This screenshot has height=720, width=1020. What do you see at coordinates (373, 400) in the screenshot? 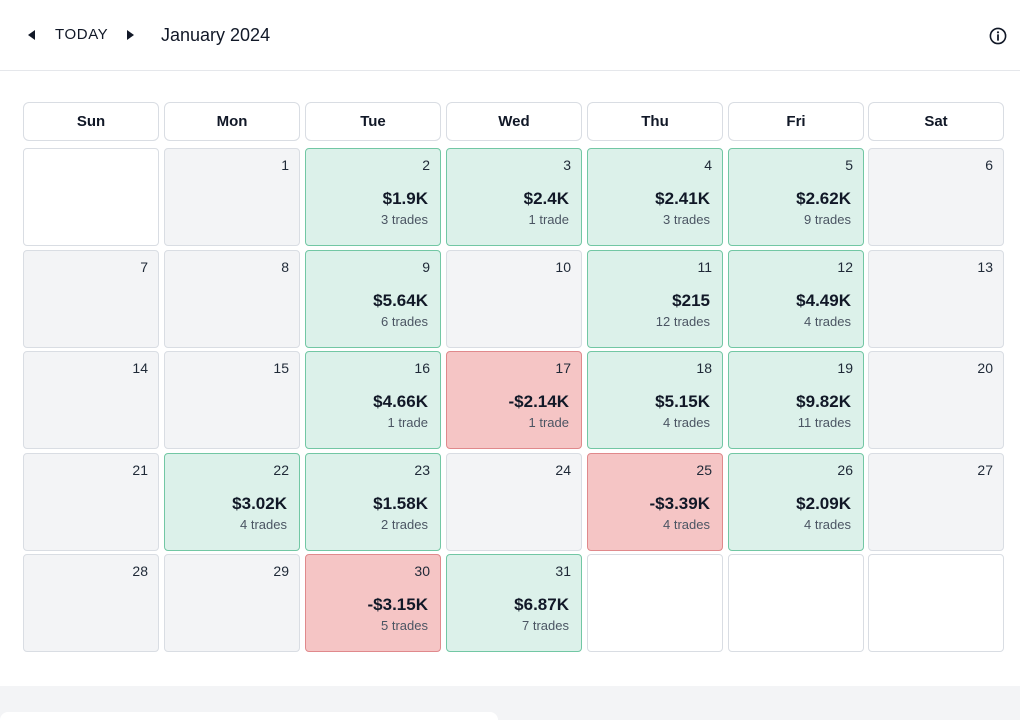
I see `day-cell-16: 16 $4.66K 1 trade` at bounding box center [373, 400].